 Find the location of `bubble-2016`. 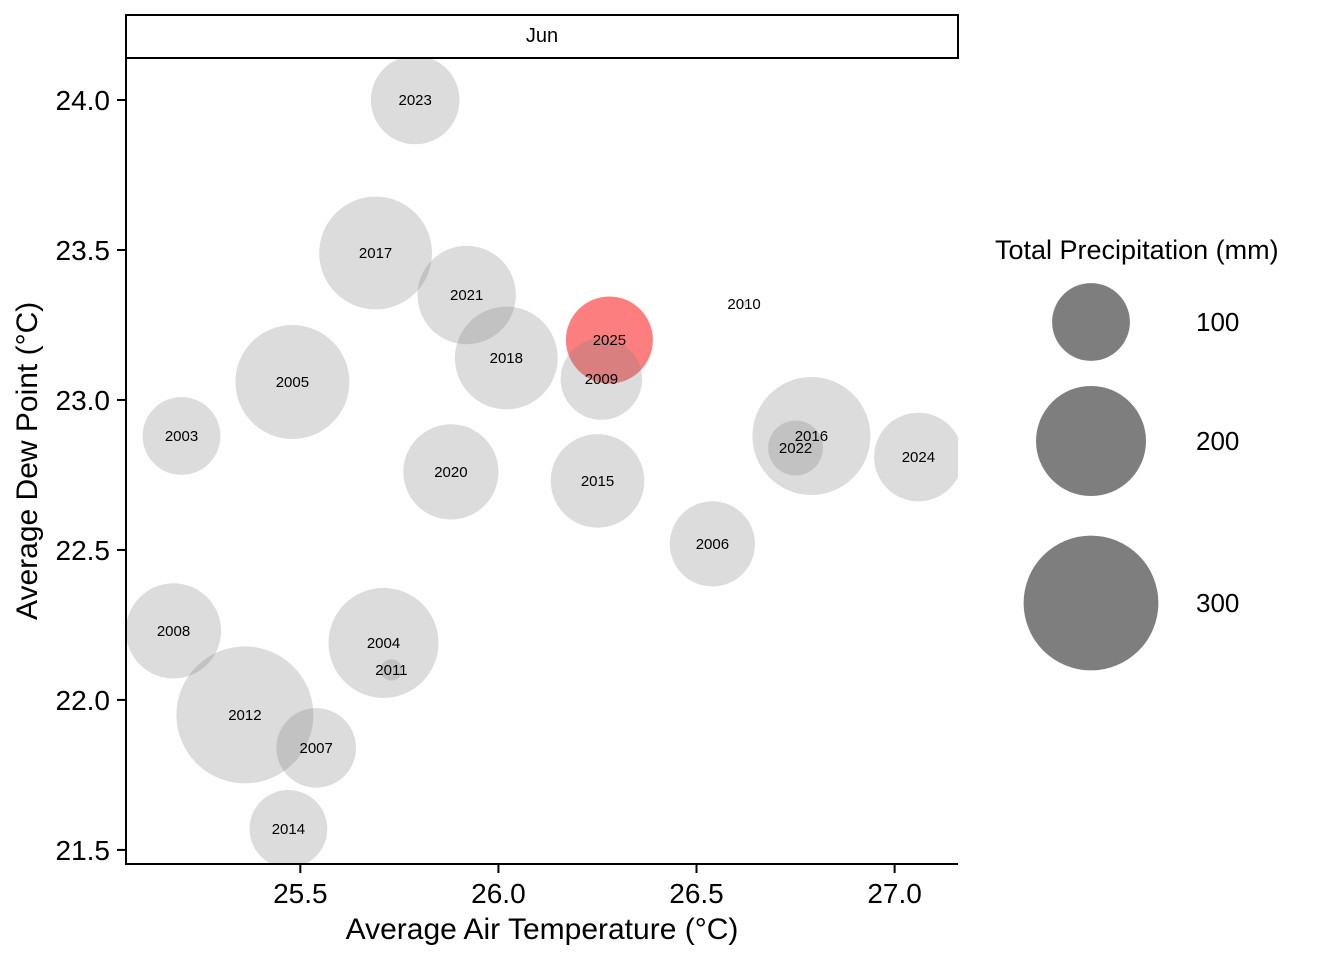

bubble-2016 is located at coordinates (811, 436).